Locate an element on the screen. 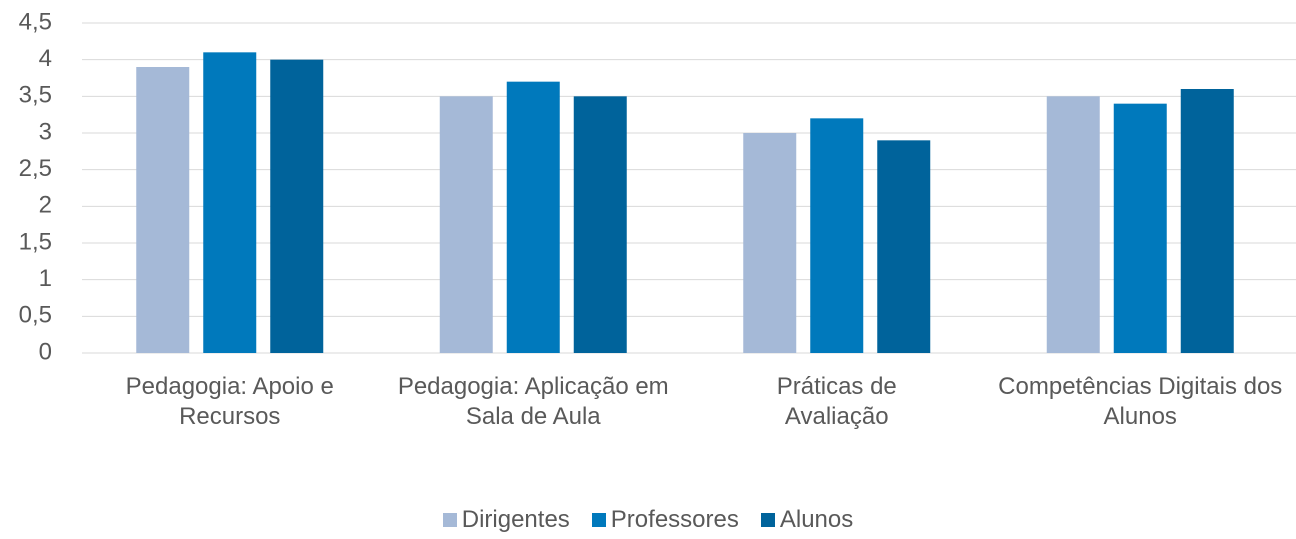 Image resolution: width=1296 pixels, height=539 pixels. y-tick-label: 3,5 is located at coordinates (35, 95).